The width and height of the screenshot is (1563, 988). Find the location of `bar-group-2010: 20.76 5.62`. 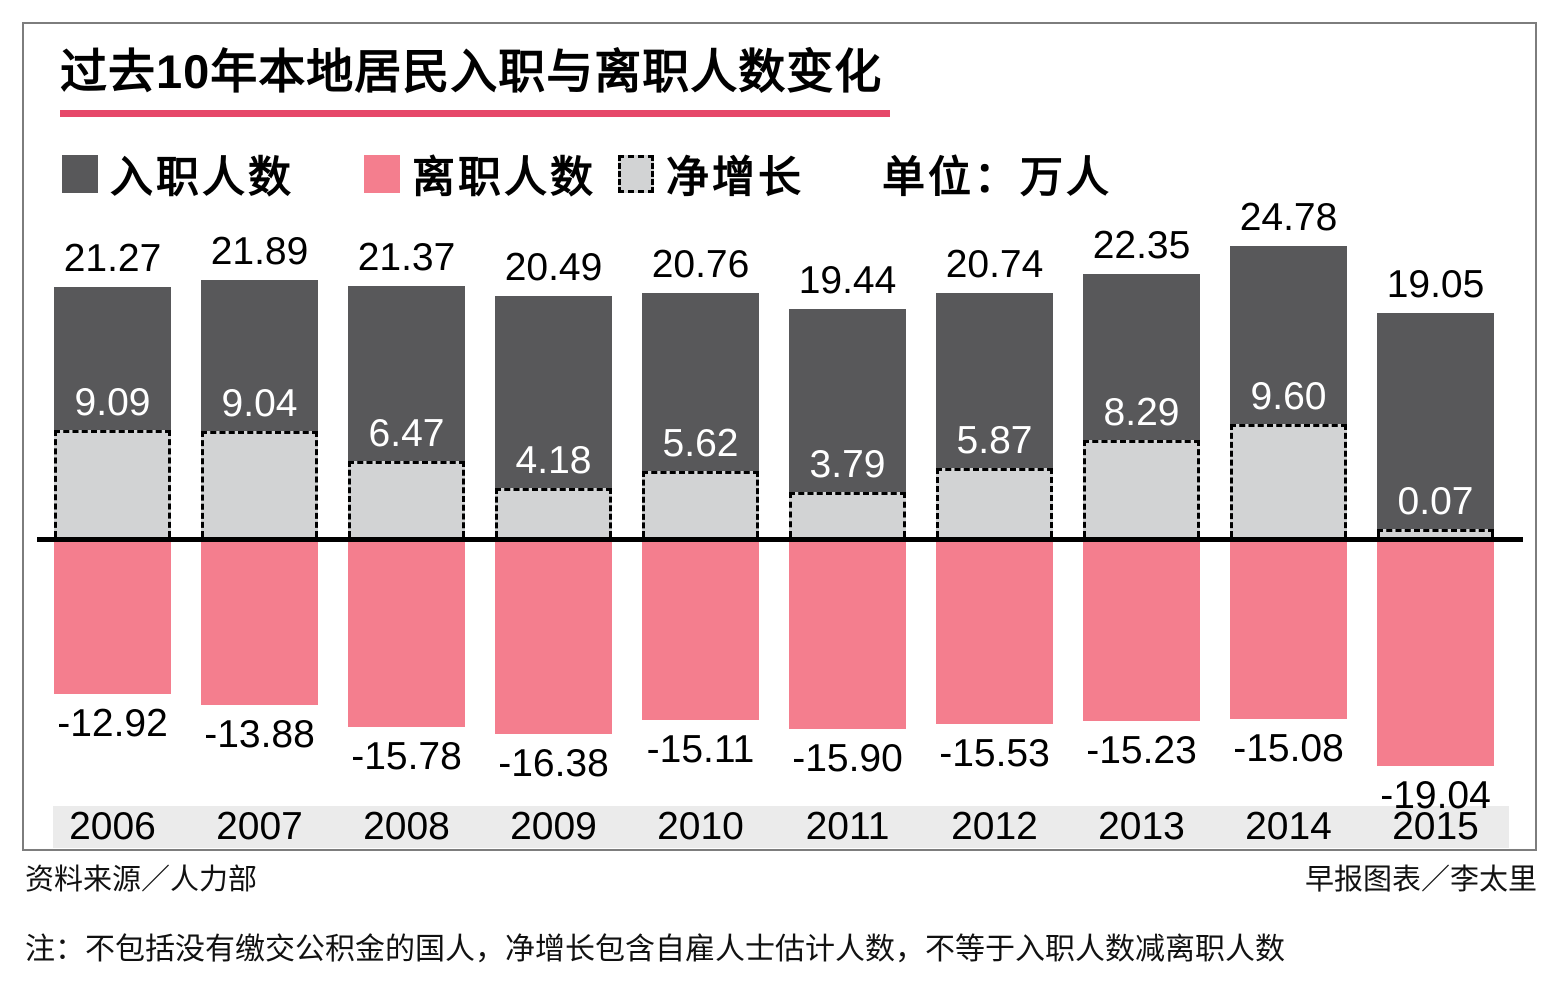

bar-group-2010: 20.76 5.62 is located at coordinates (700, 368).